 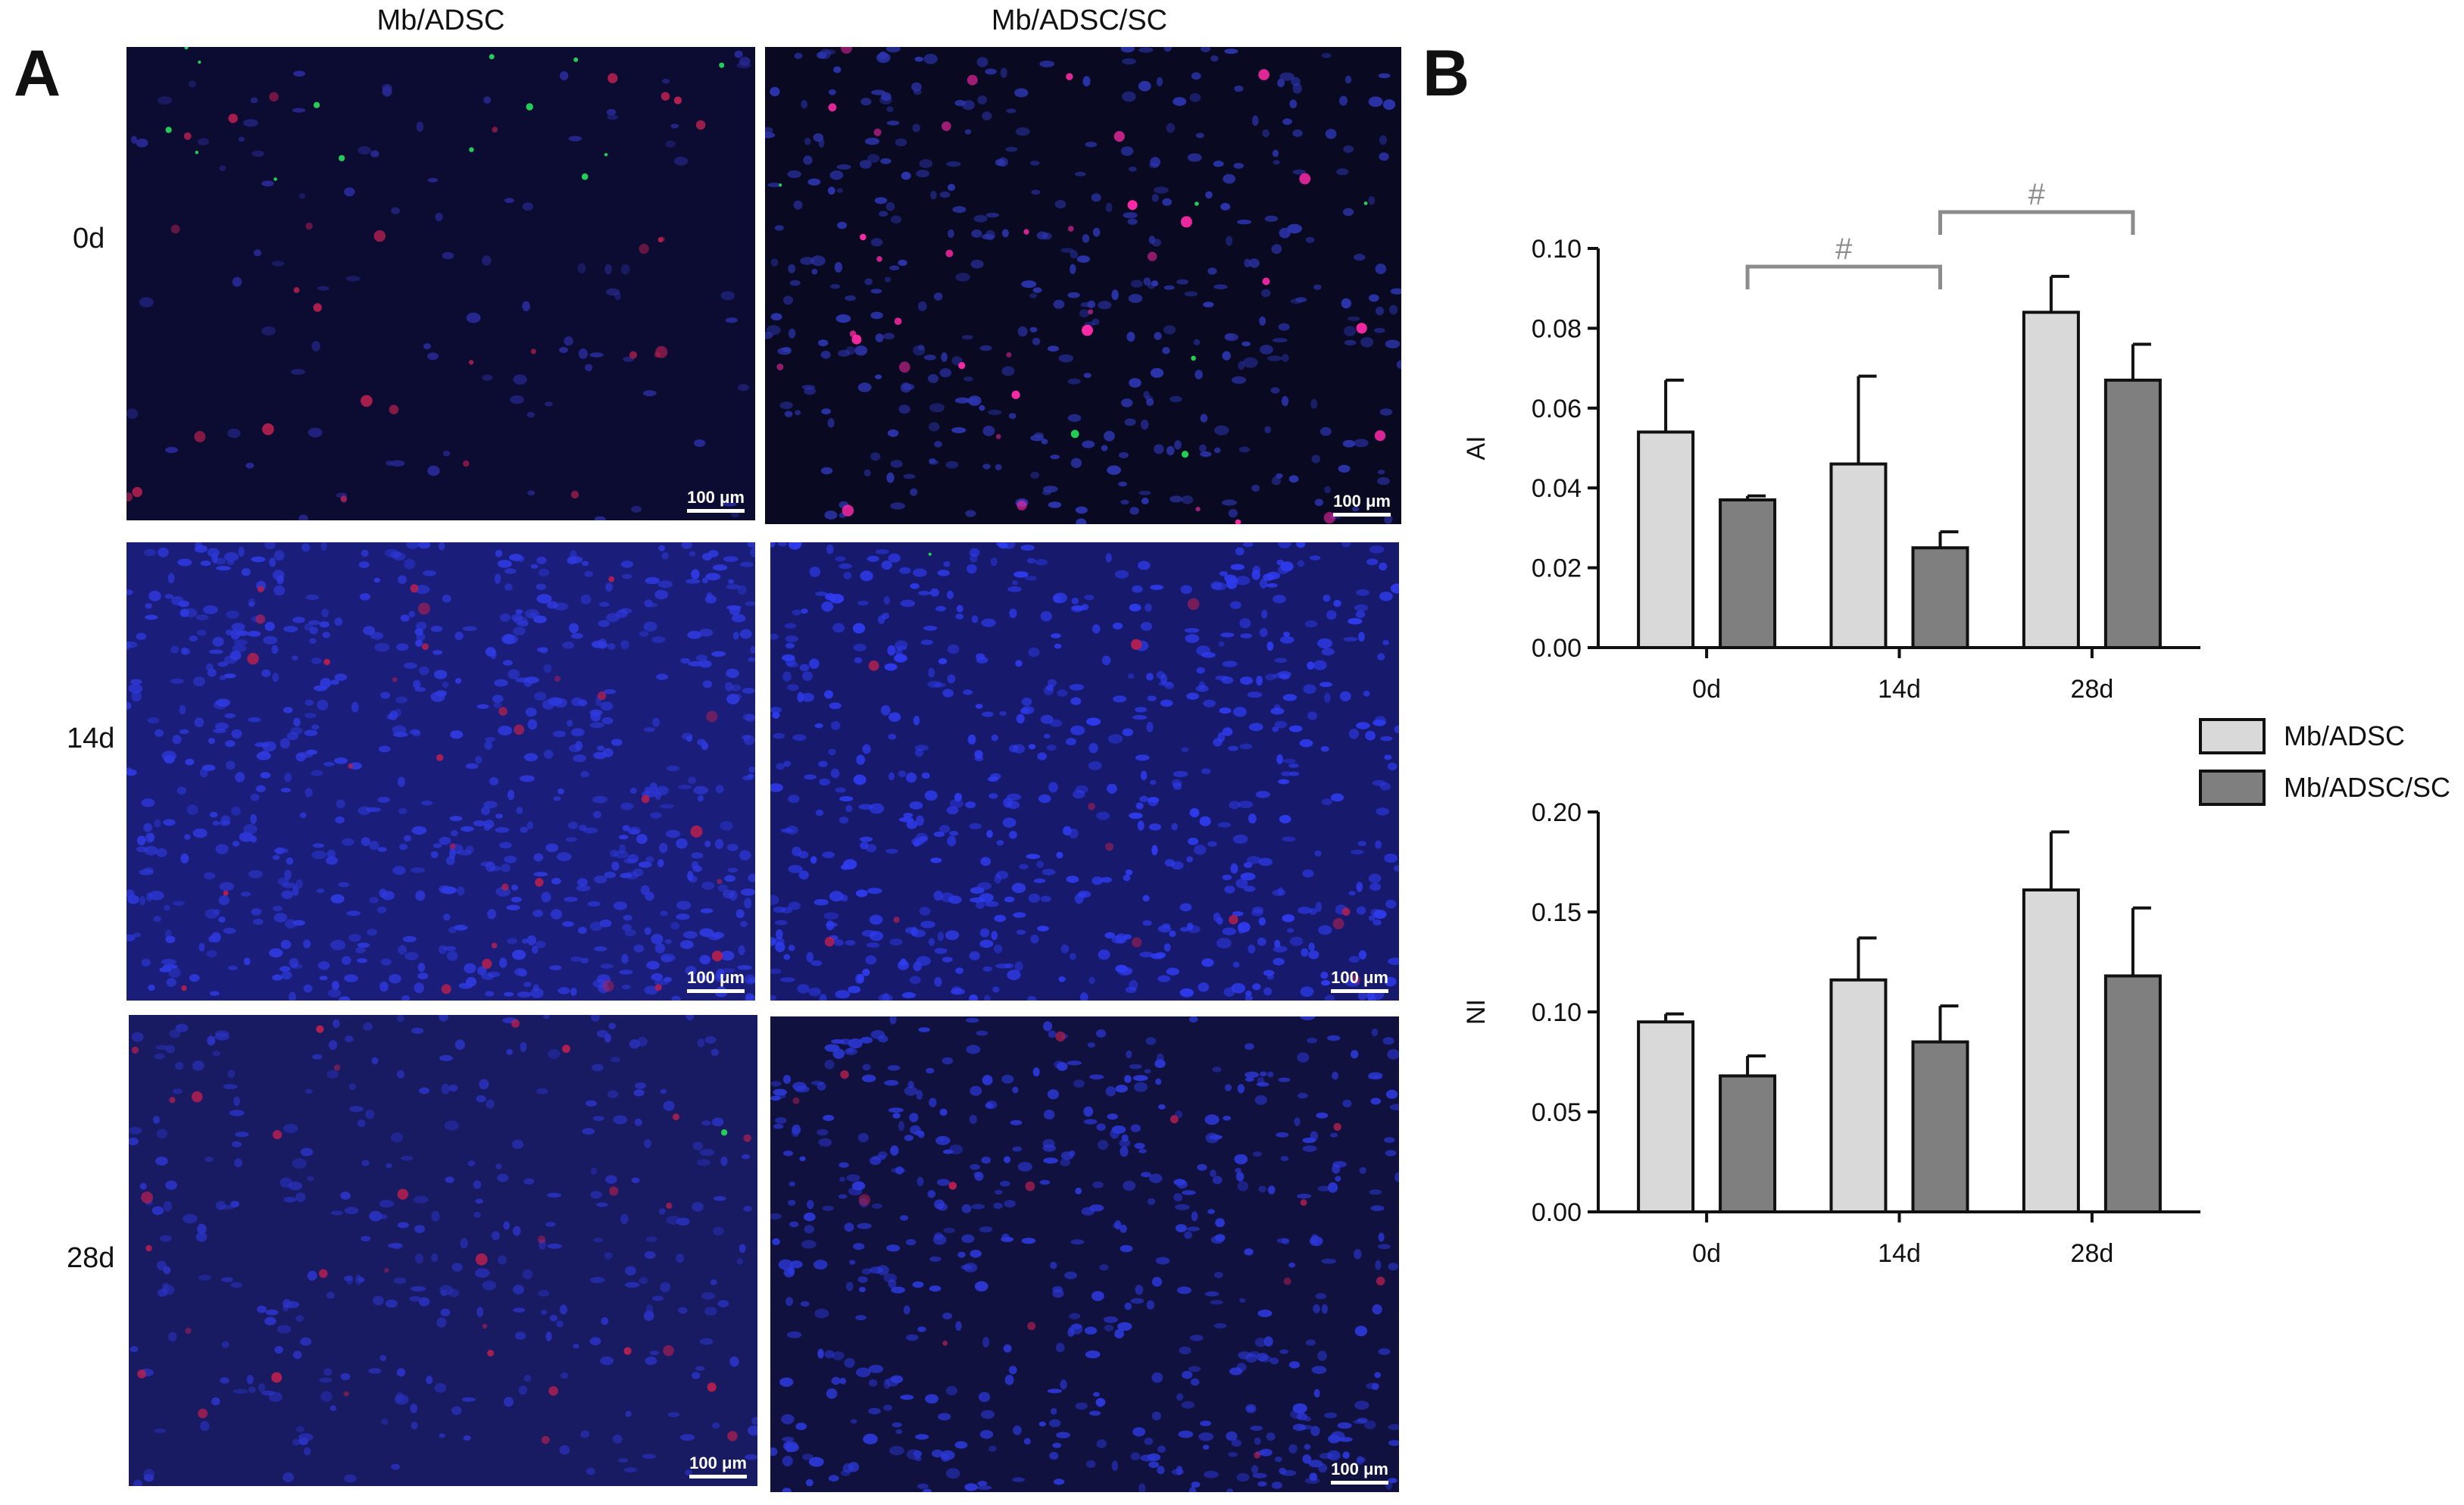 I want to click on y-tick-label: 0.06, so click(x=1557, y=409).